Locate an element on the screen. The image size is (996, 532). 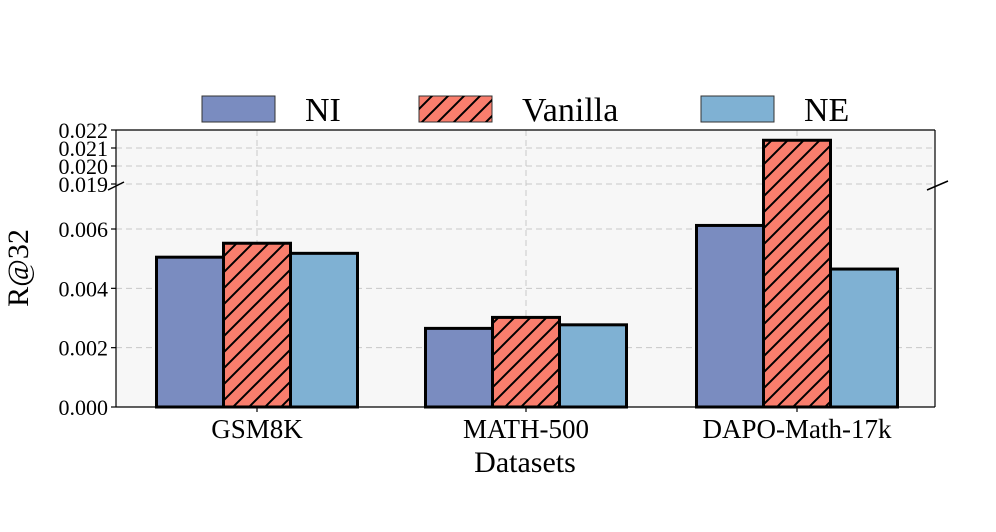
bar-ne-gsm8k is located at coordinates (324, 330).